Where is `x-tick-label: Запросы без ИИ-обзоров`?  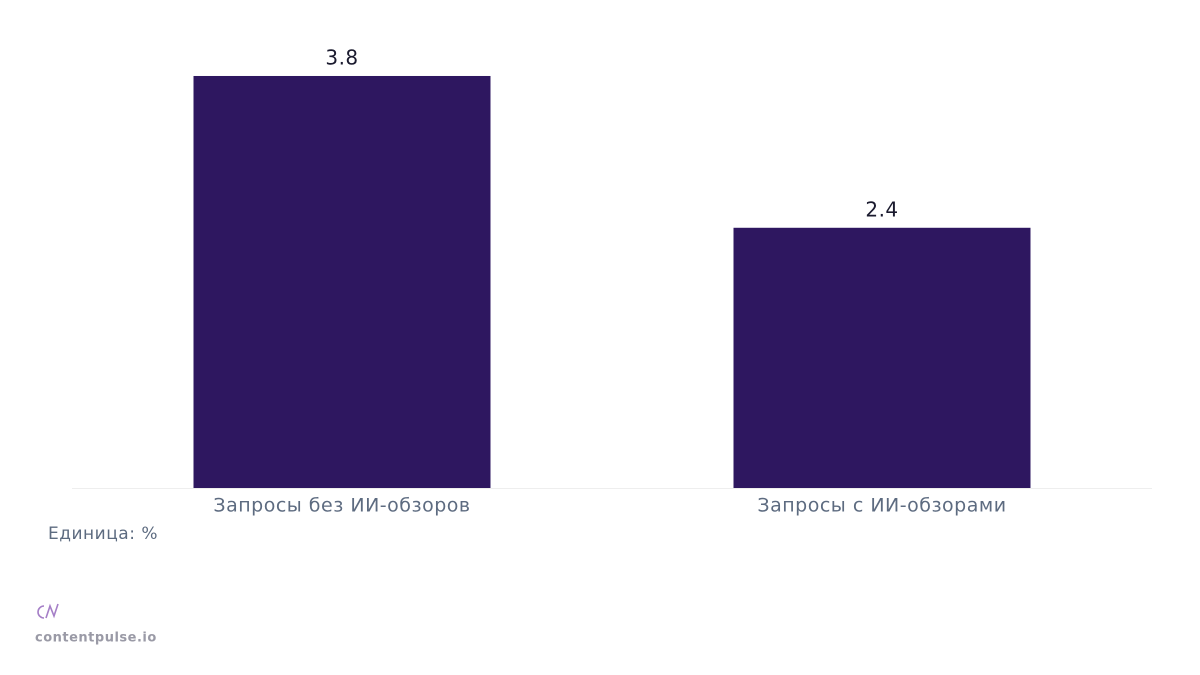
x-tick-label: Запросы без ИИ-обзоров is located at coordinates (341, 506).